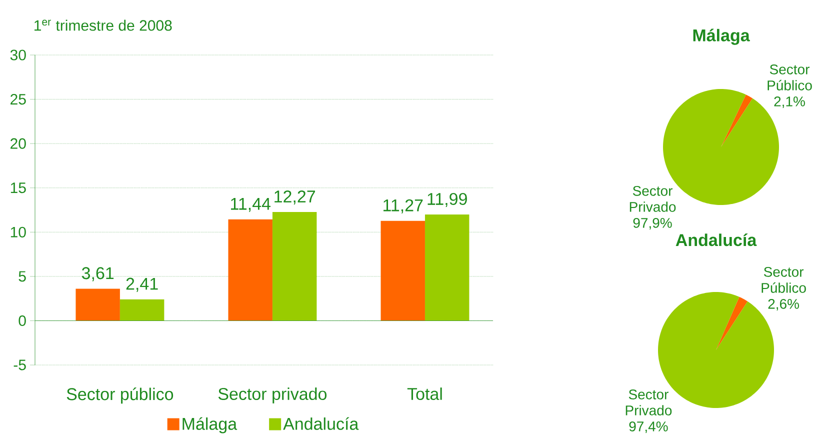 This screenshot has width=828, height=445. What do you see at coordinates (142, 285) in the screenshot?
I see `data-label: 2,41` at bounding box center [142, 285].